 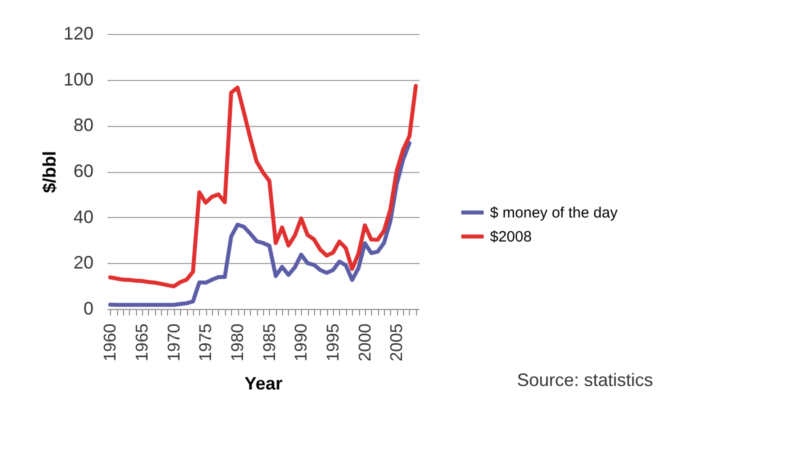 What do you see at coordinates (364, 343) in the screenshot?
I see `x-tick-label: 2000` at bounding box center [364, 343].